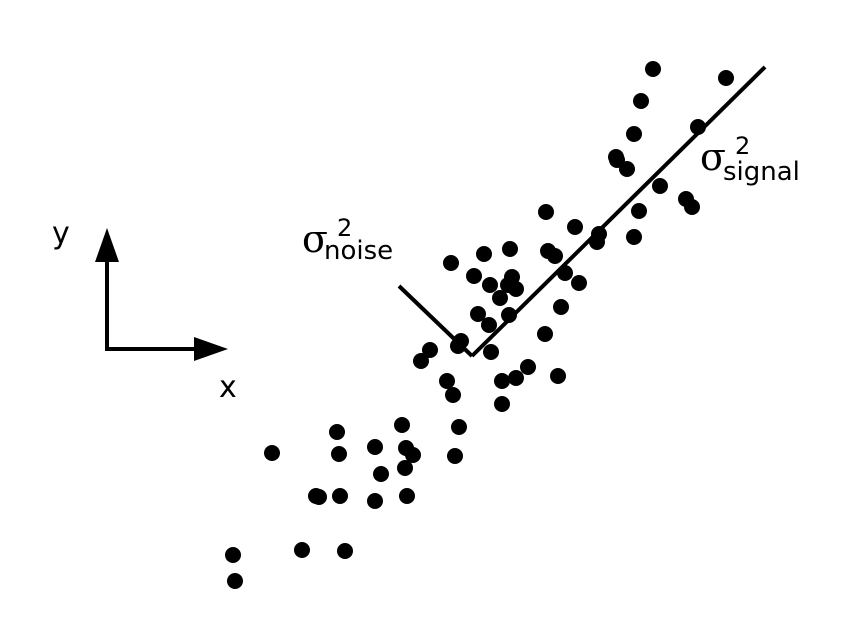 This screenshot has width=858, height=623. I want to click on x-axis-arrowhead, so click(211, 349).